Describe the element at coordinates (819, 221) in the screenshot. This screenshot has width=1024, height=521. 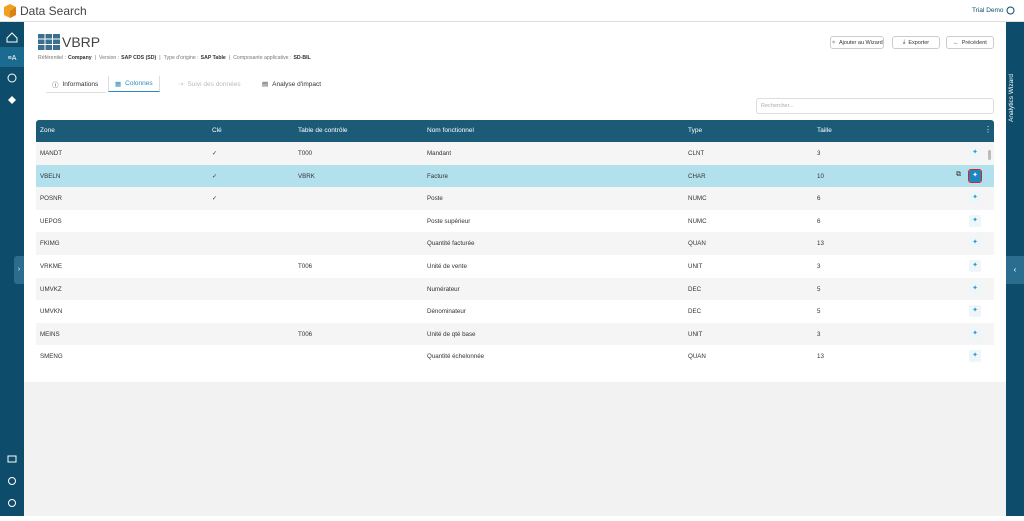
I see `cell-size: 6` at that location.